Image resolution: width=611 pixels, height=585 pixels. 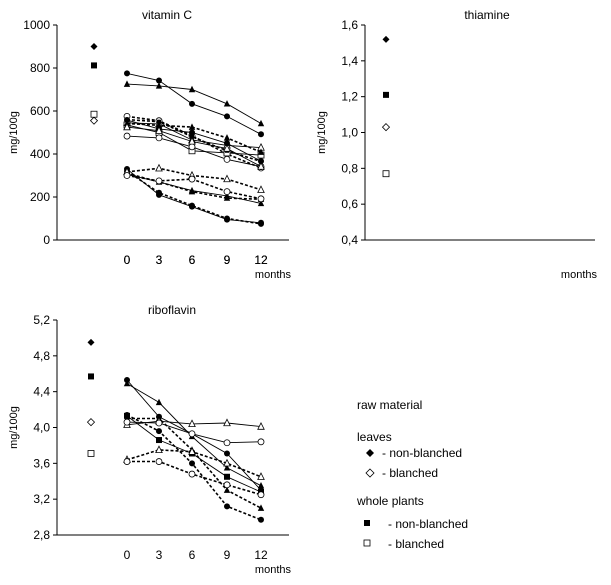 I want to click on y-tick-label: 600, so click(x=40, y=111).